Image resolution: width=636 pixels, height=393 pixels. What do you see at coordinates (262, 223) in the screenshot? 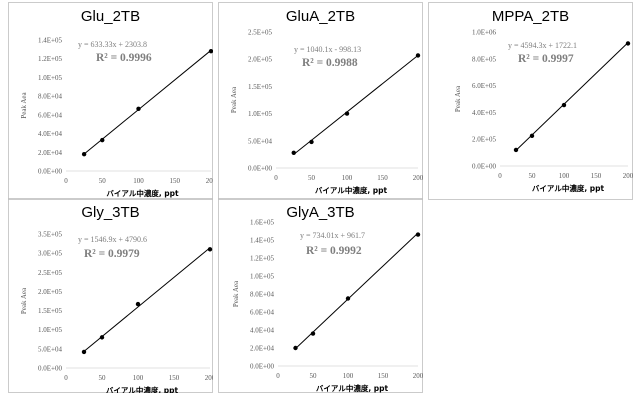
I see `y-tick-label: 1.6E+05` at bounding box center [262, 223].